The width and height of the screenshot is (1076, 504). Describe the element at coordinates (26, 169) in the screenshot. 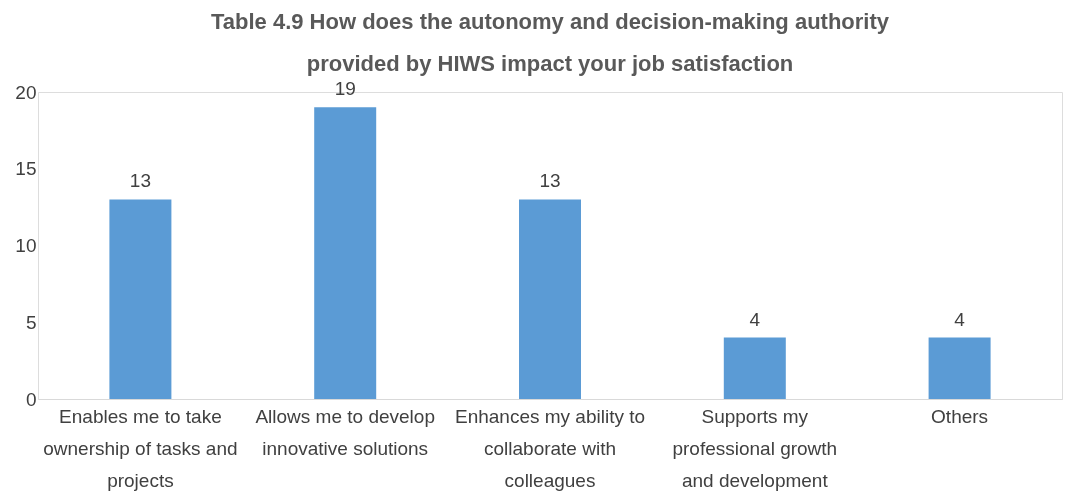

I see `y-tick-label: 15` at that location.